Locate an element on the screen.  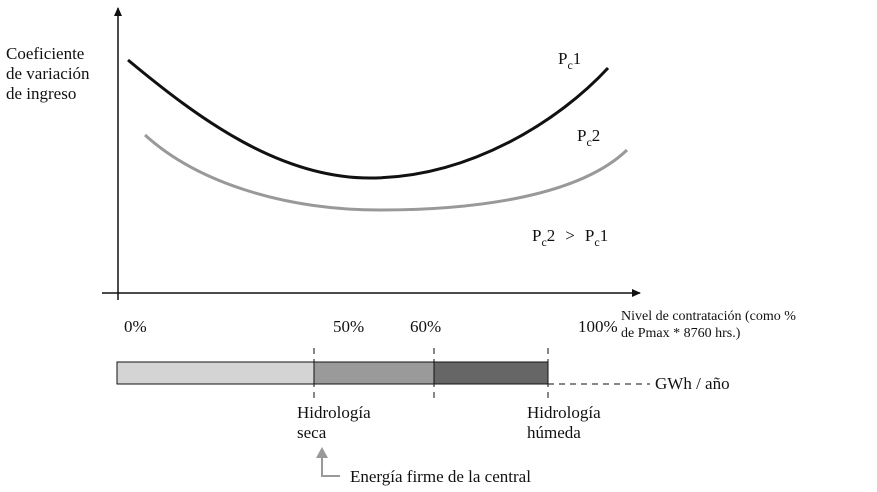
tick-label: 60% is located at coordinates (425, 326).